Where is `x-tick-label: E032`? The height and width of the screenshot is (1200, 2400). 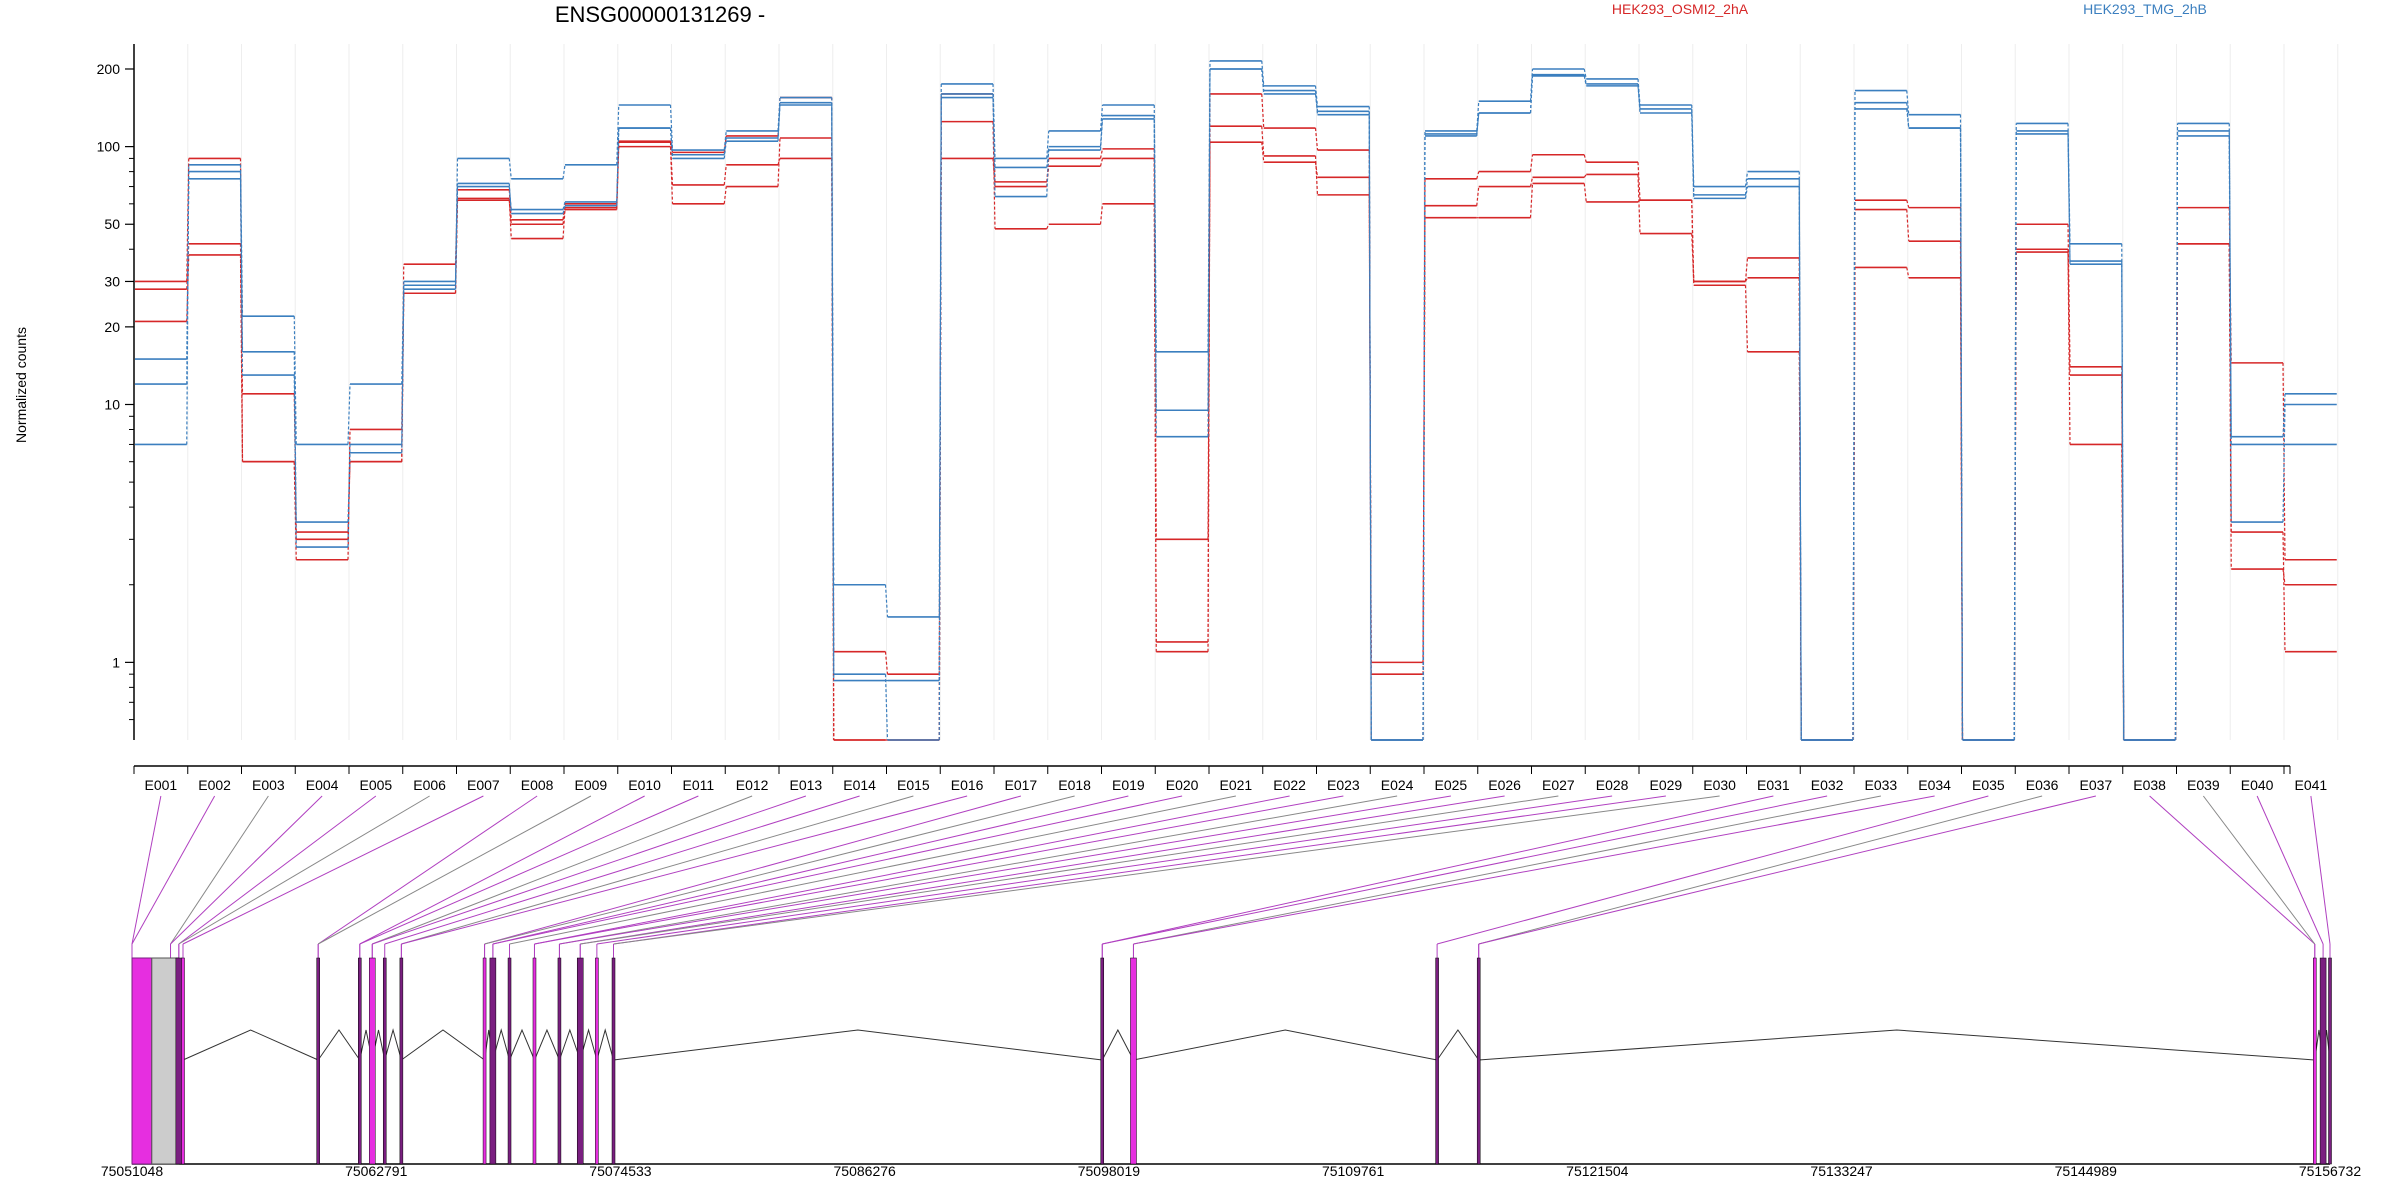 x-tick-label: E032 is located at coordinates (1827, 785).